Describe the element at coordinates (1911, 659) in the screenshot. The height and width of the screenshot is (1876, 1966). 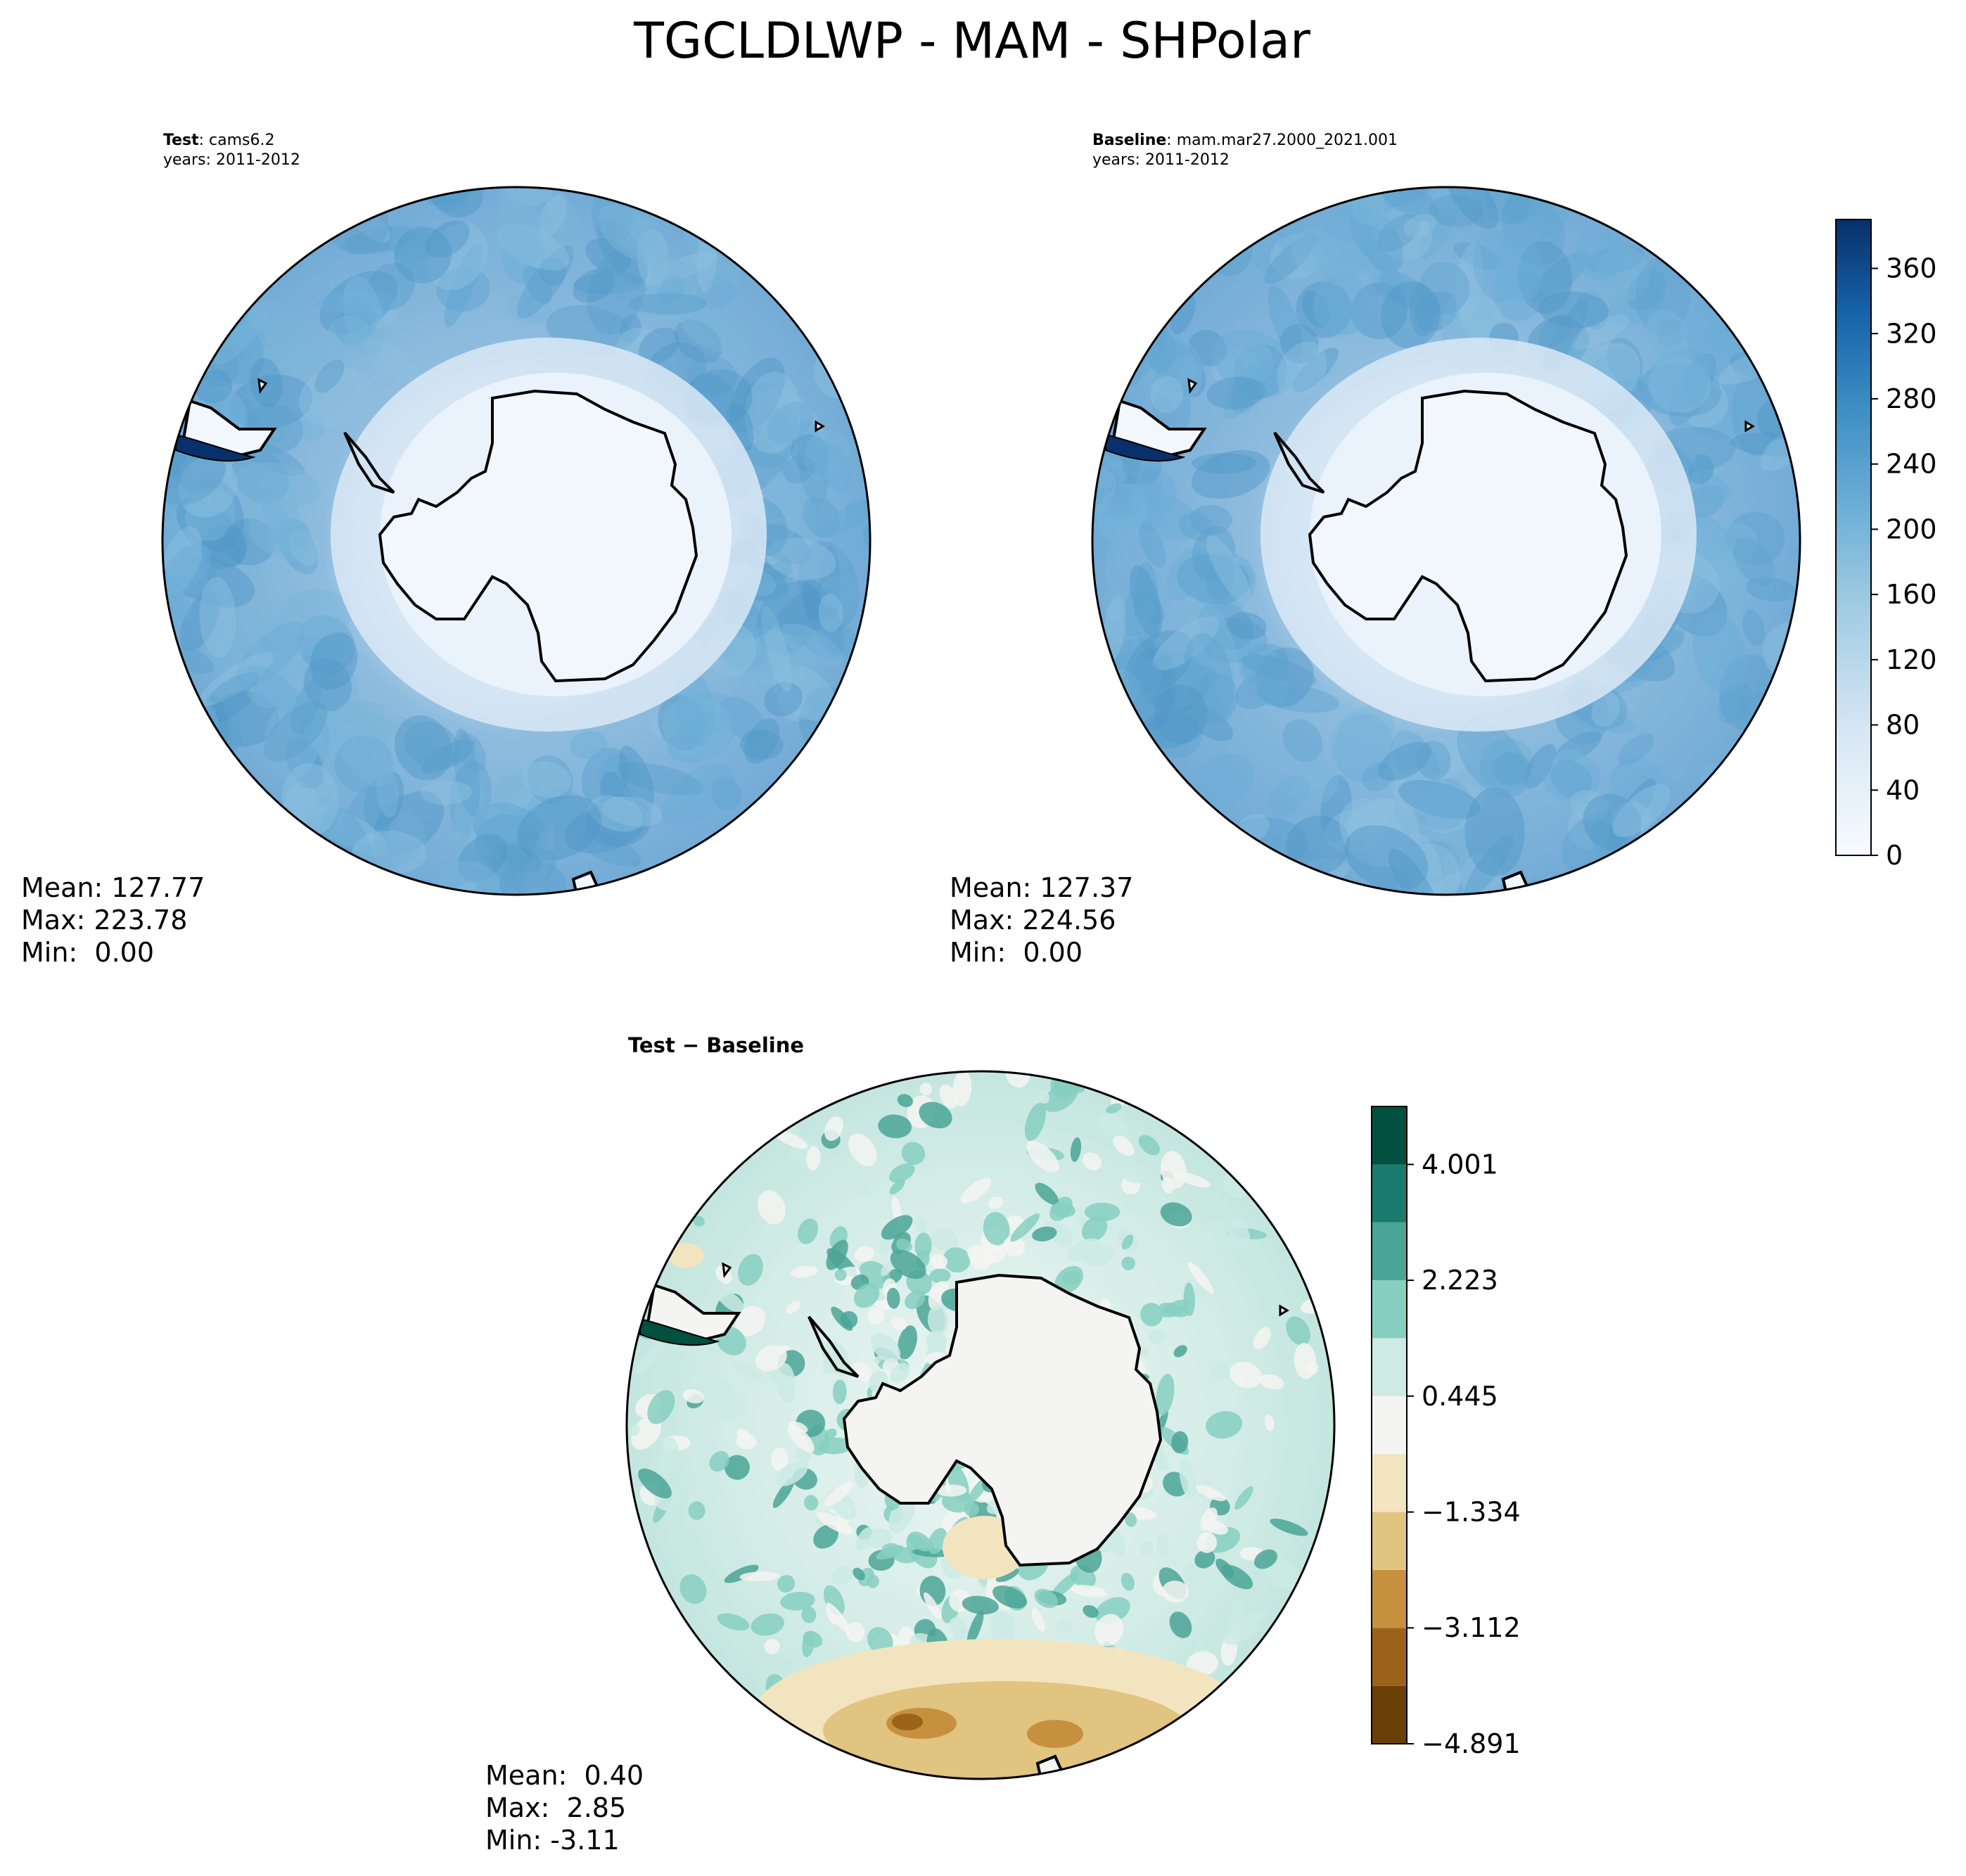
I see `colorbar-tick-label: 120` at that location.